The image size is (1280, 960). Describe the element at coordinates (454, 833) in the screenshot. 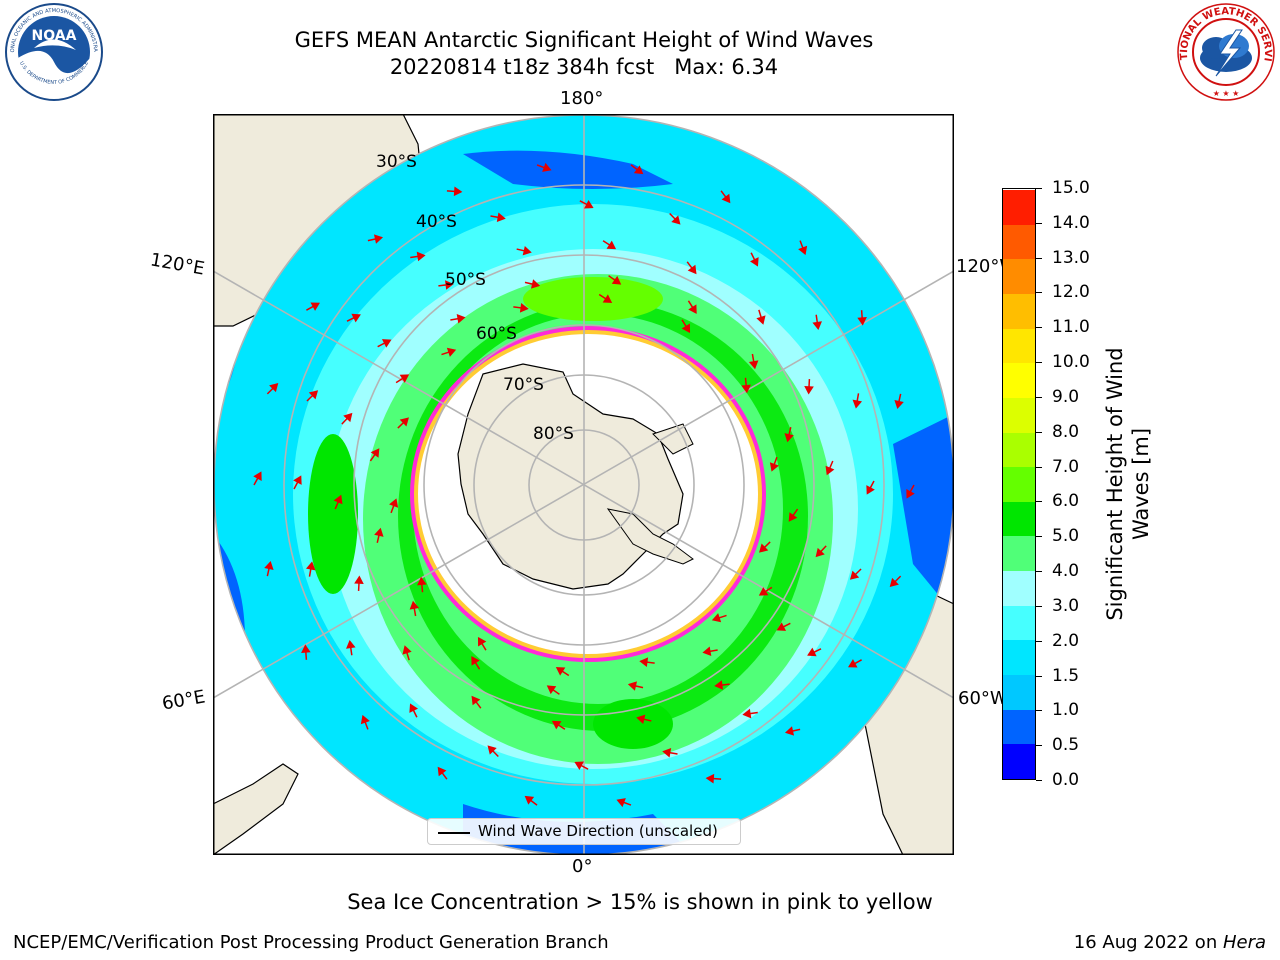

I see `legend-line-swatch` at that location.